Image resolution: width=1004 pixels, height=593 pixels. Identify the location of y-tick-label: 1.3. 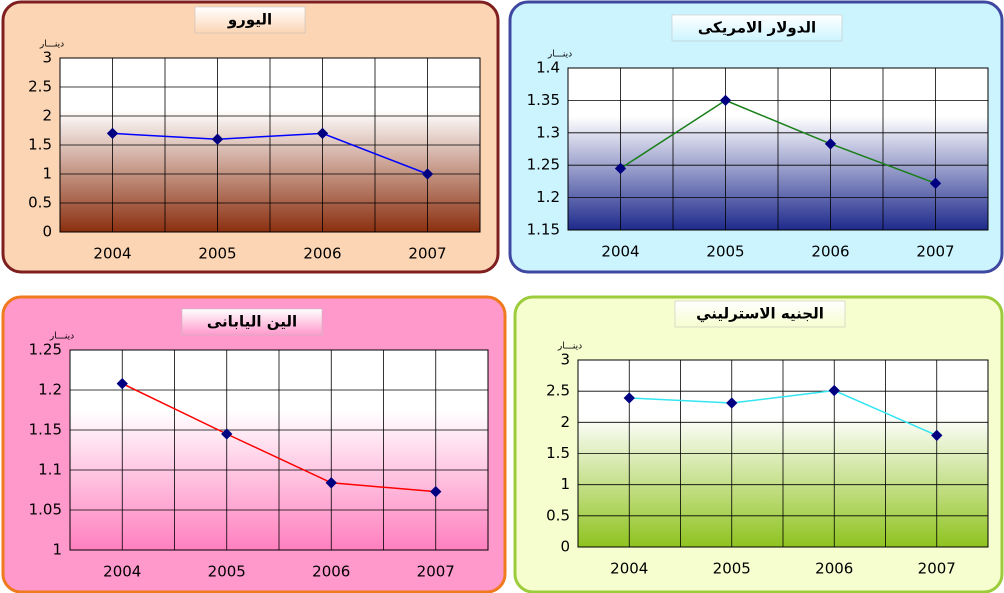
(548, 132).